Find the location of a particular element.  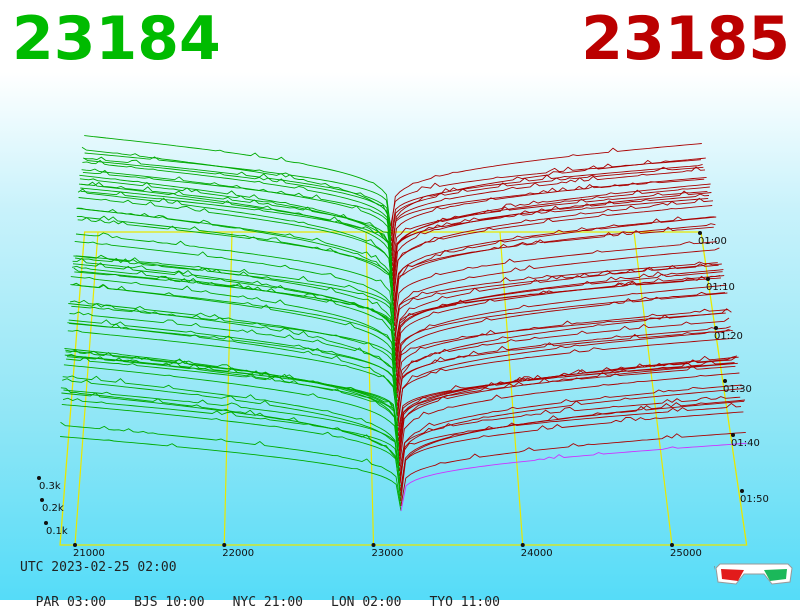

price-tick-label: 23000 is located at coordinates (388, 553).